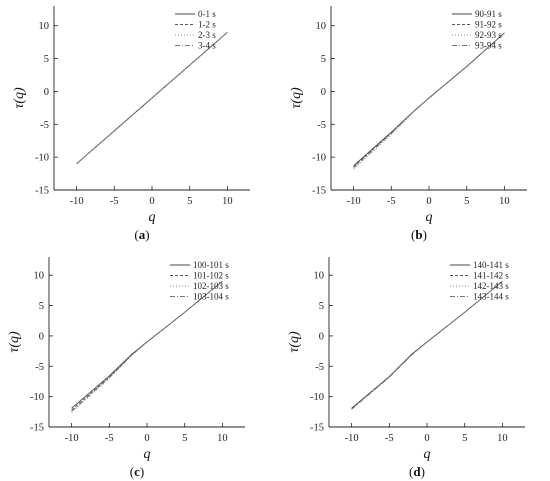  What do you see at coordinates (195, 30) in the screenshot?
I see `legend: 0-1 s1-2 s2-3 s3-4 s` at bounding box center [195, 30].